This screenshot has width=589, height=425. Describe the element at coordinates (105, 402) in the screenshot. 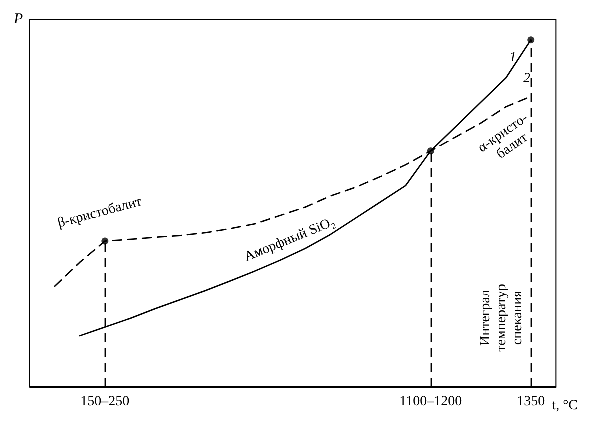

I see `x-tick-label: 150–250` at that location.